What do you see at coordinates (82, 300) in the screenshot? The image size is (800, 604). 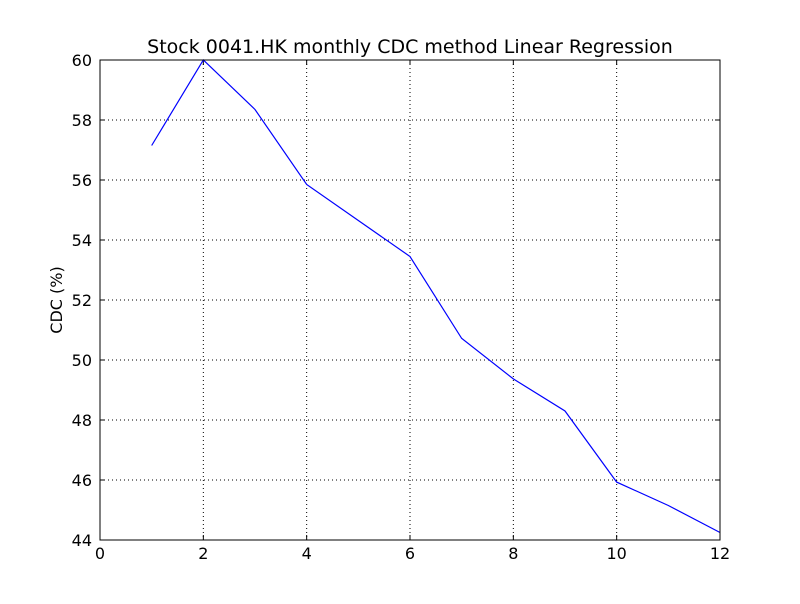 I see `y-tick-label: 52` at bounding box center [82, 300].